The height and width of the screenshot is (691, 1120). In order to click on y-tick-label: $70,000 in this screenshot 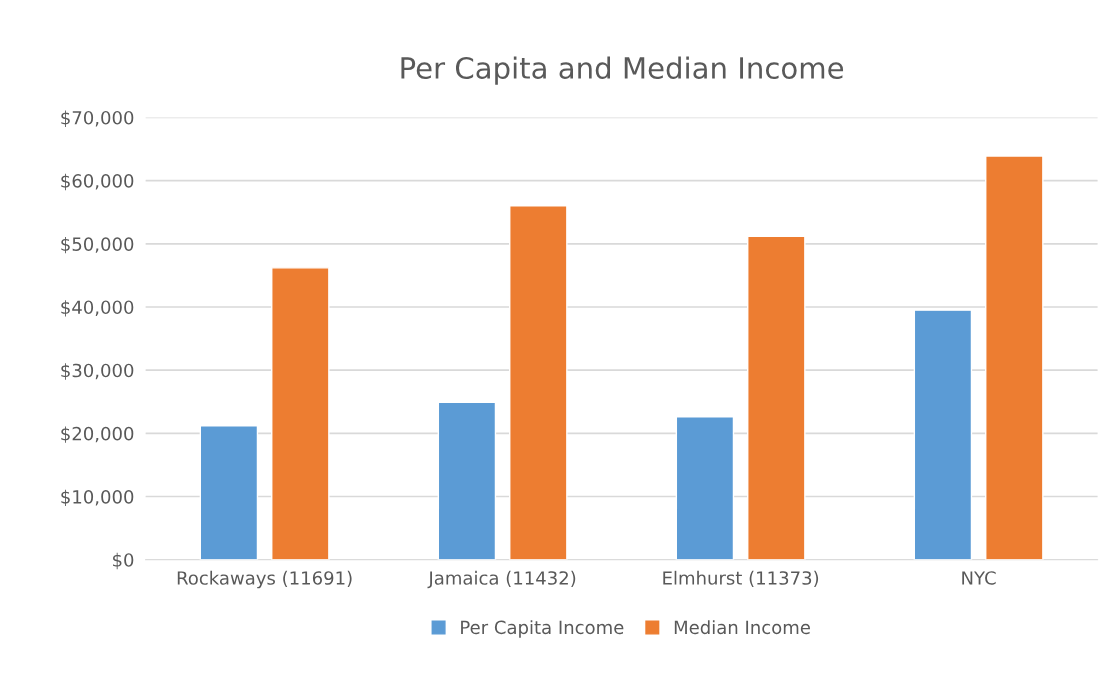, I will do `click(97, 118)`.